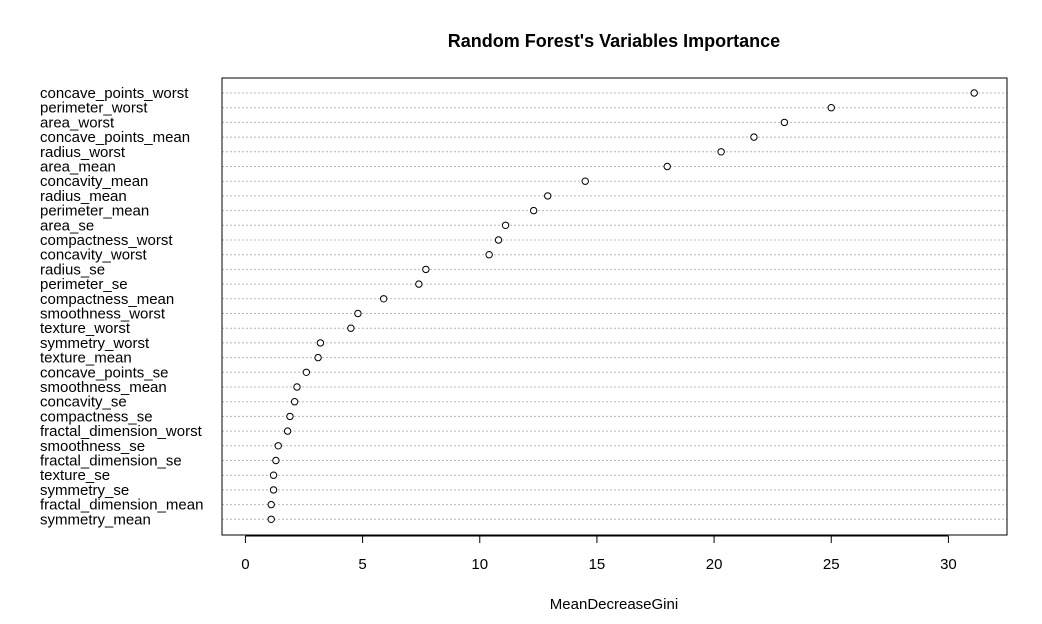 This screenshot has height=624, width=1042. Describe the element at coordinates (111, 461) in the screenshot. I see `variable-label: fractal_dimension_se` at that location.